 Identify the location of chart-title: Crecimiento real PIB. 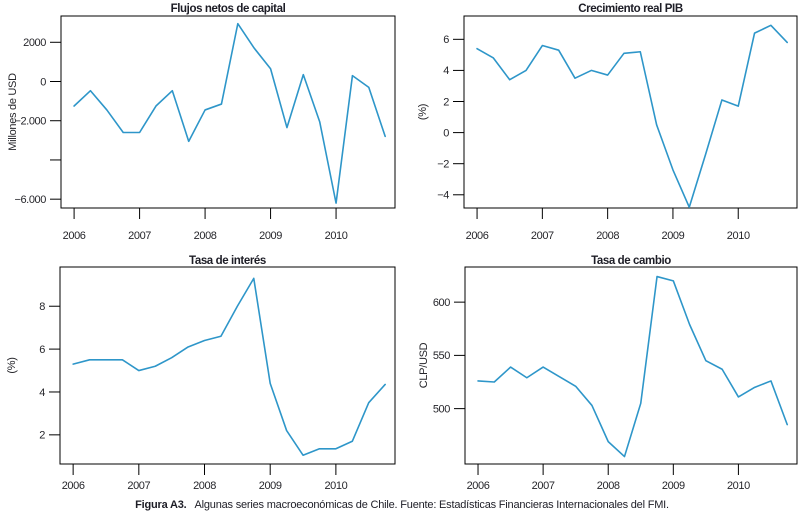
(630, 9).